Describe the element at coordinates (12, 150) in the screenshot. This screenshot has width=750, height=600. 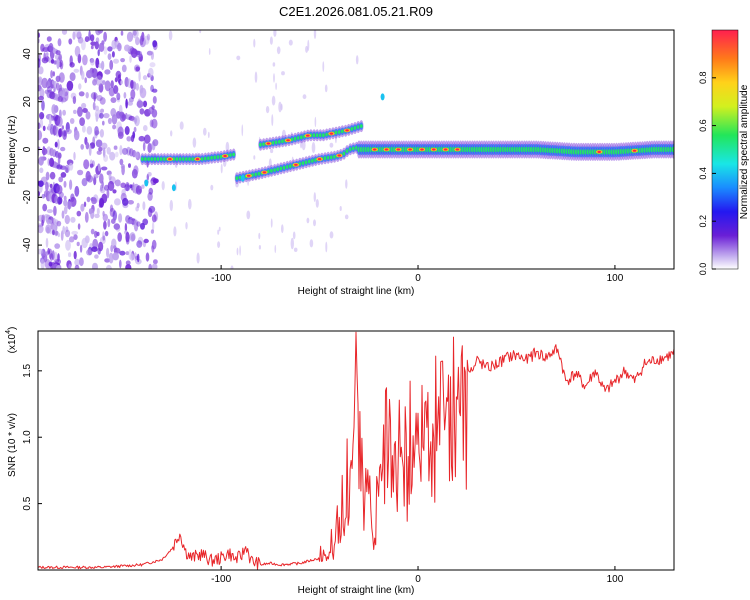
I see `spectrogram-ylabel: Frequency (Hz)` at that location.